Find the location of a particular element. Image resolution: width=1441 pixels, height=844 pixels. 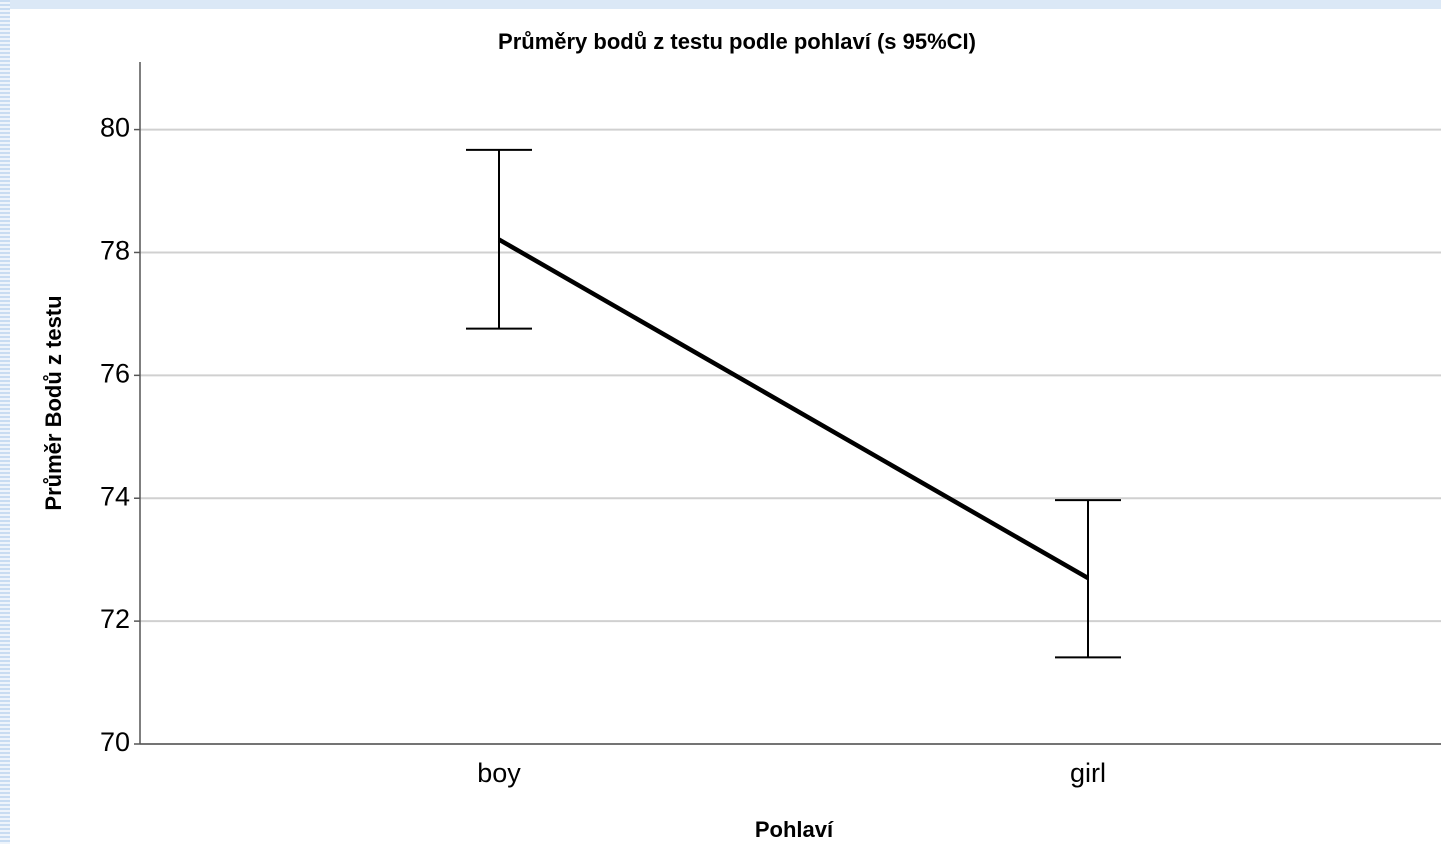

y-axis-label: Průměr Bodů z testu is located at coordinates (53, 402).